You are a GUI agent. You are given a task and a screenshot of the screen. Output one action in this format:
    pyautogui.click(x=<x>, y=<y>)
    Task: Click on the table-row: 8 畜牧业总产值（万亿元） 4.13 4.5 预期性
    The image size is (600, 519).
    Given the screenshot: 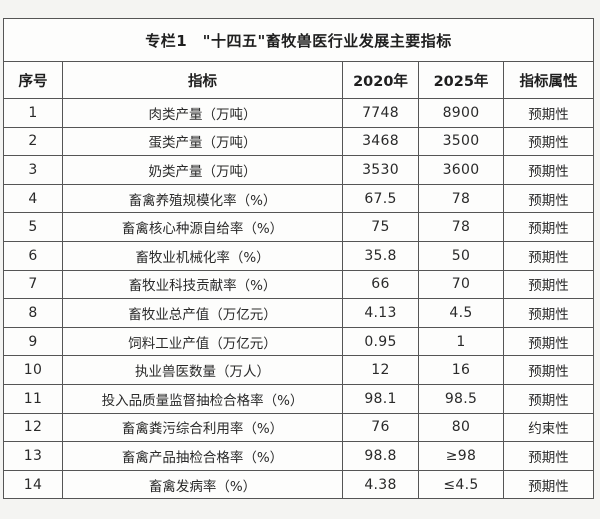 What is the action you would take?
    pyautogui.click(x=299, y=313)
    